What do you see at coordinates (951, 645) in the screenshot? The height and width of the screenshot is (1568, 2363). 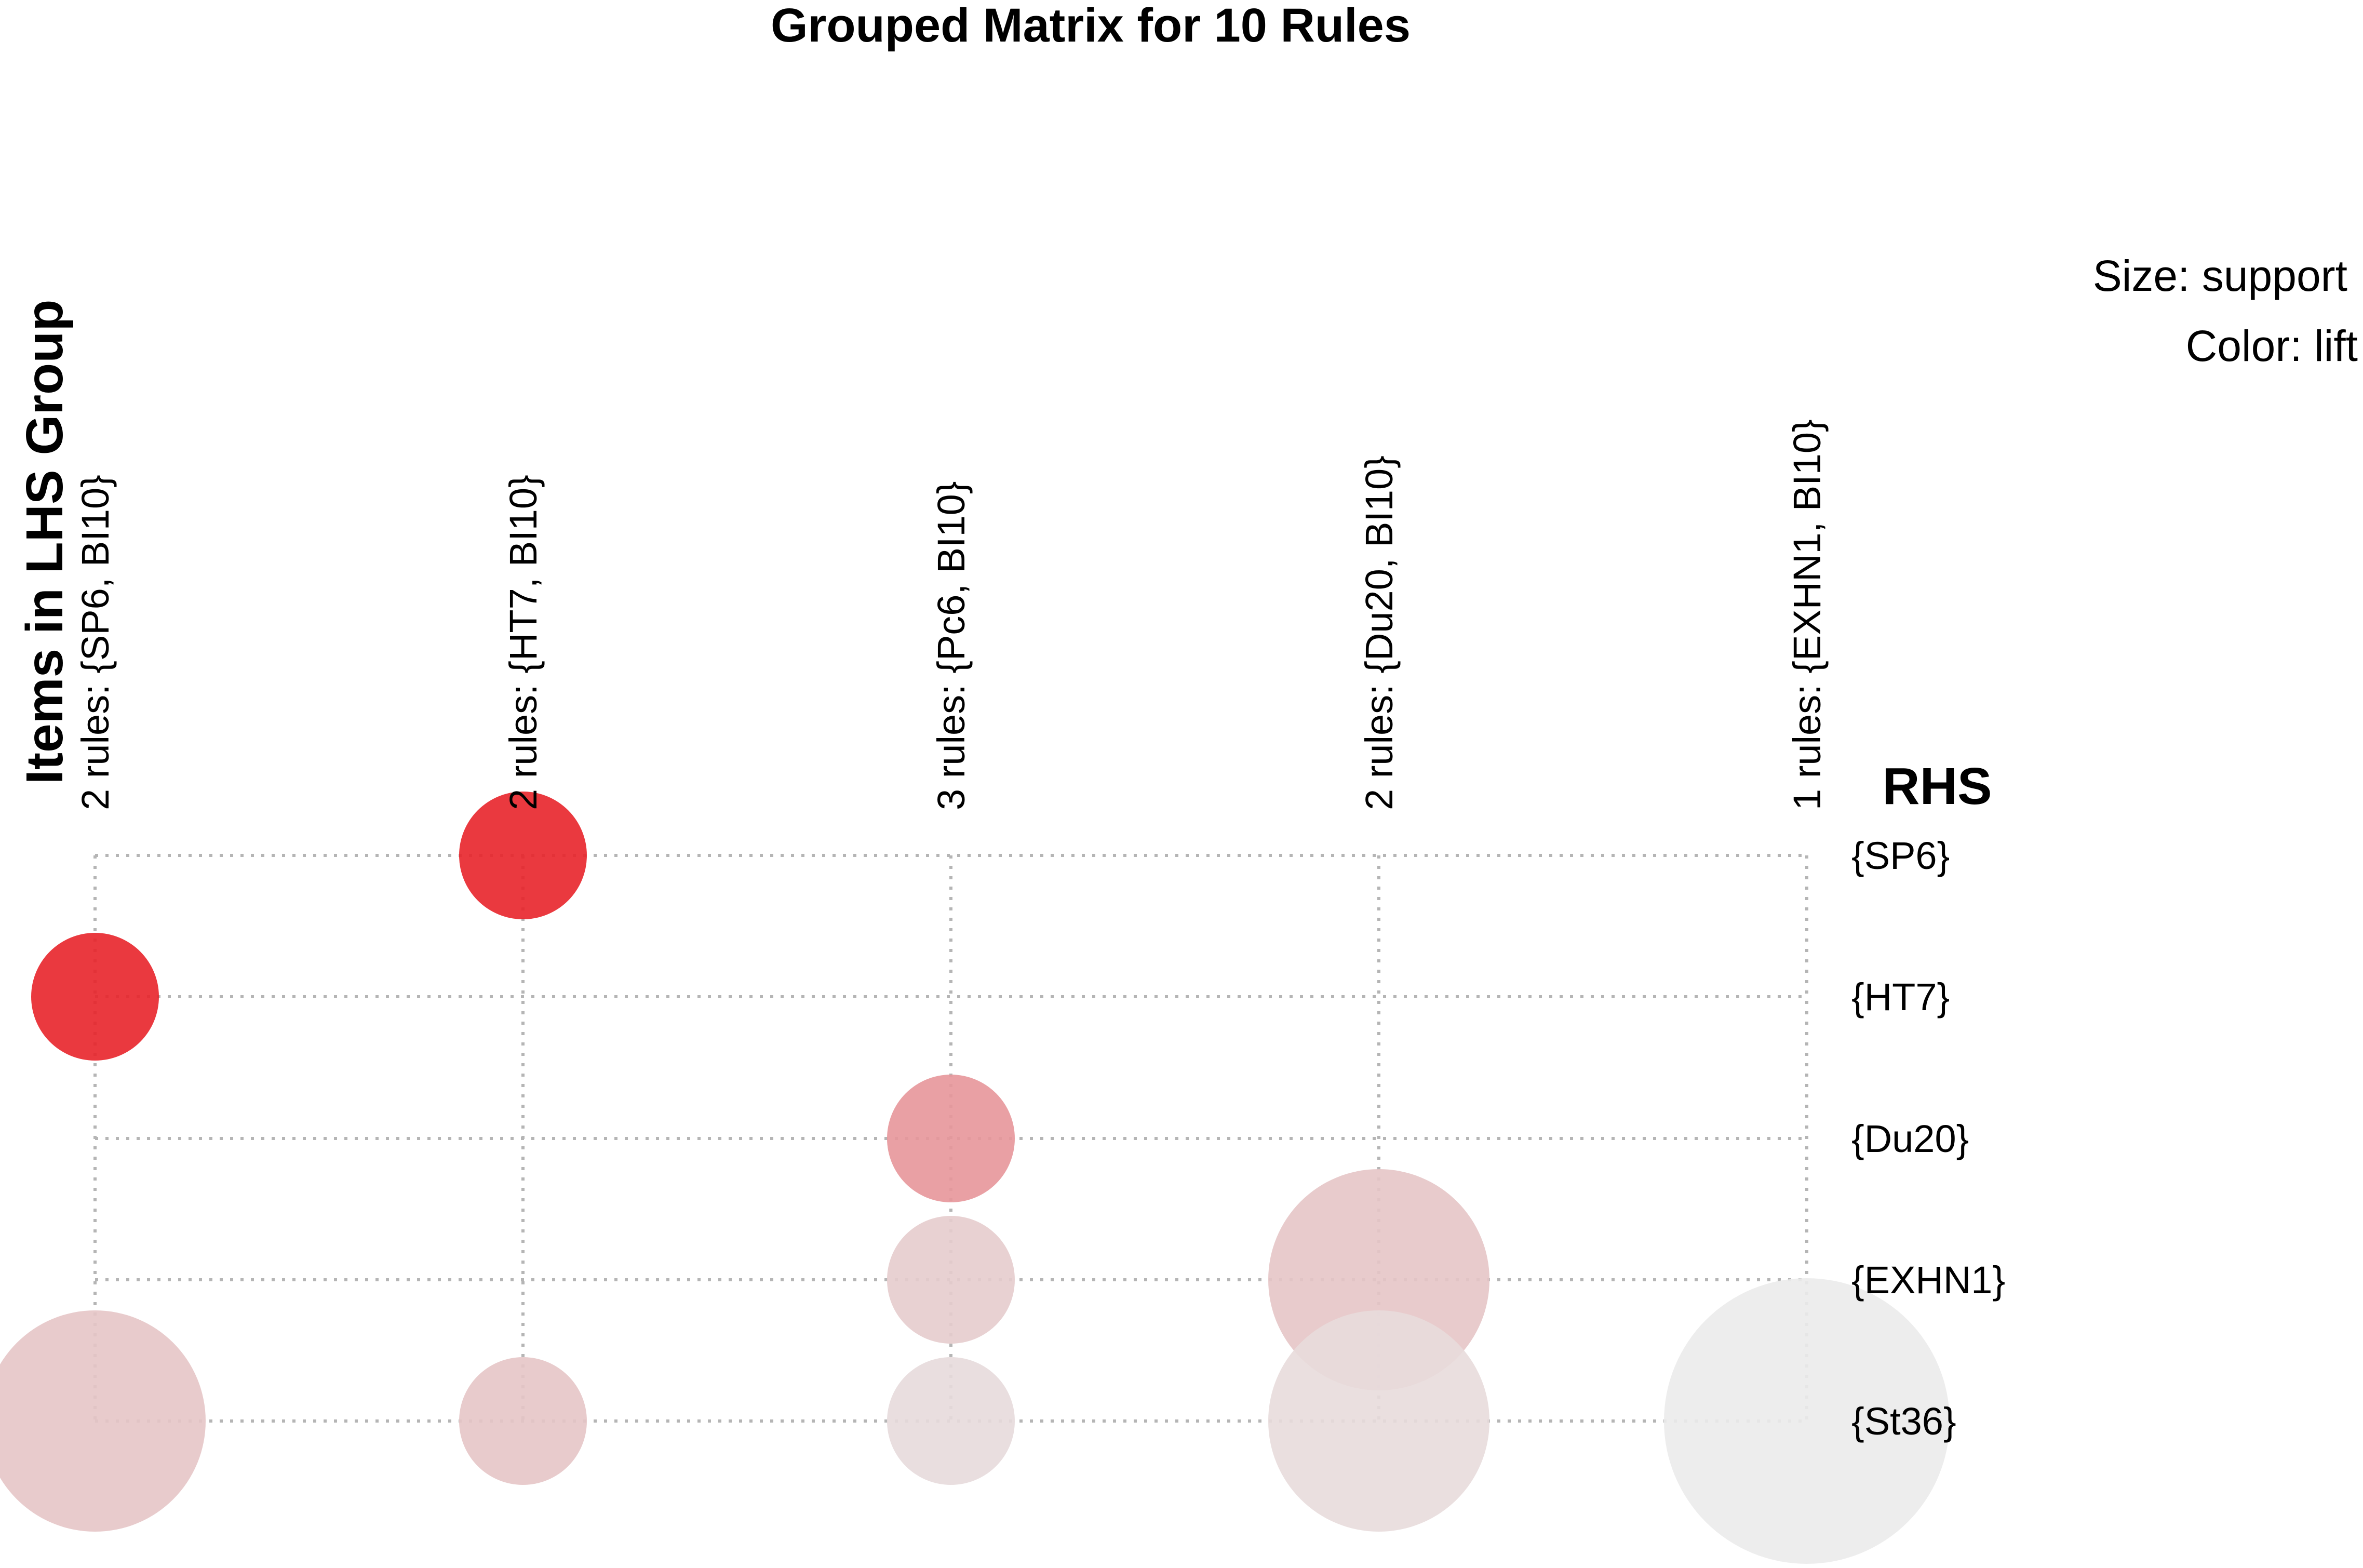 I see `lhs-group-label: 3 rules: {Pc6, BI10}` at bounding box center [951, 645].